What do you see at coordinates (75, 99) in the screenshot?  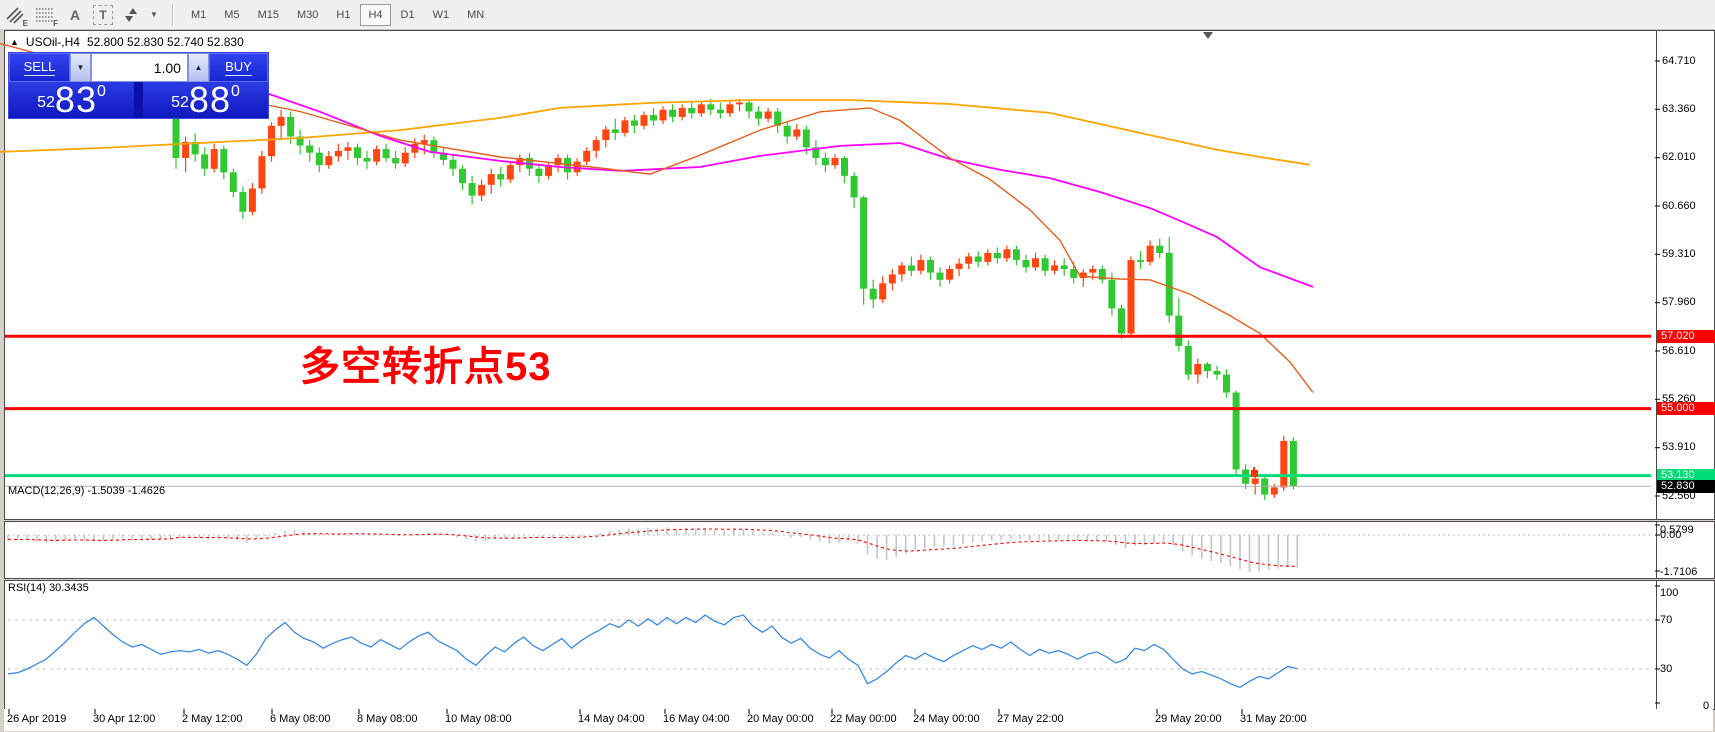 I see `sell-price-big: 83` at bounding box center [75, 99].